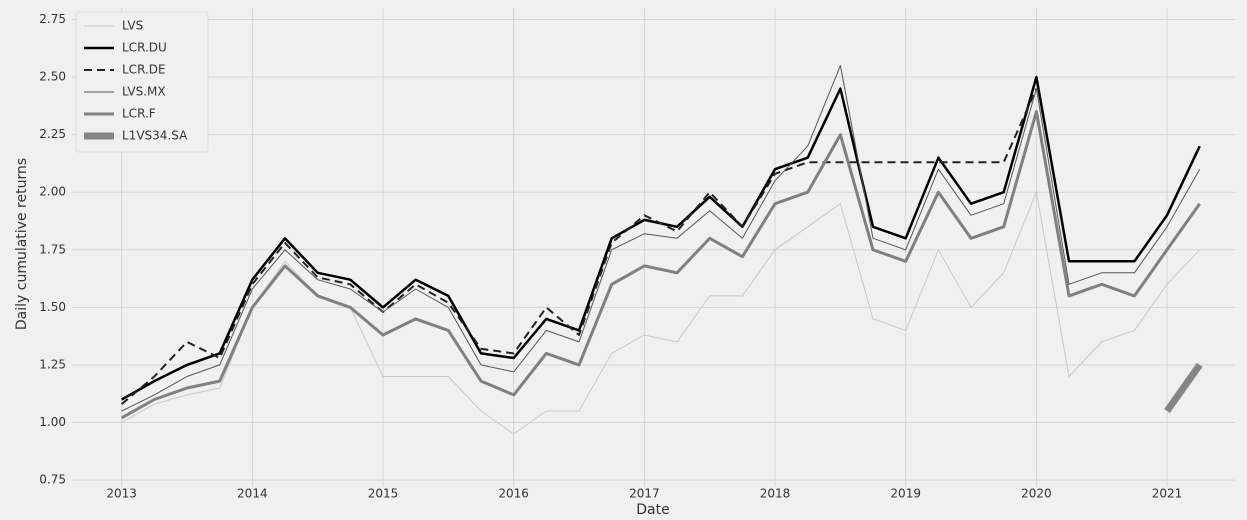  I want to click on y-tick-label: 2.00, so click(52, 192).